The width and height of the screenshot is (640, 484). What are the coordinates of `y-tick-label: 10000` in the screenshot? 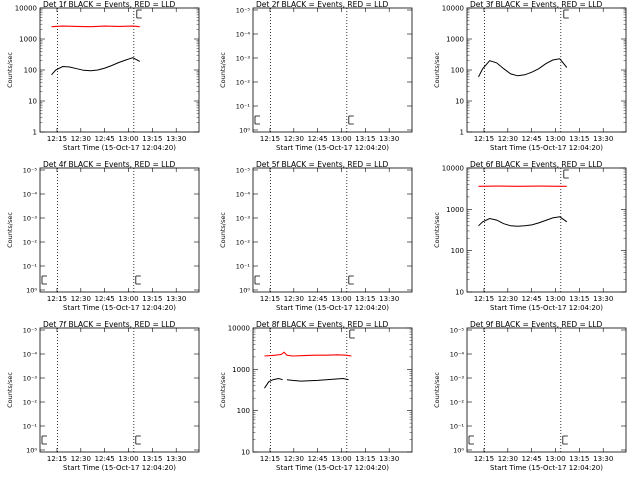 It's located at (453, 9).